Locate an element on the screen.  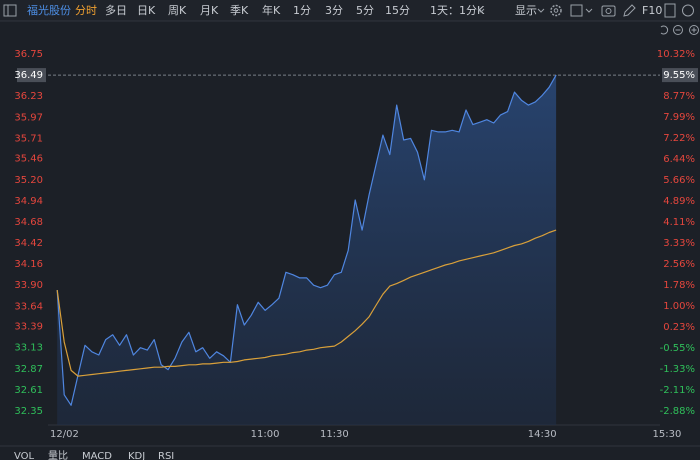
x-tick-label: 12/02 is located at coordinates (64, 434).